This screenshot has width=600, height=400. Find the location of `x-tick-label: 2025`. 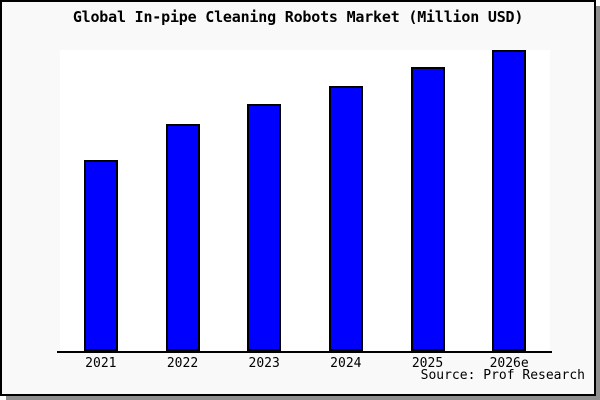

x-tick-label: 2025 is located at coordinates (427, 363).